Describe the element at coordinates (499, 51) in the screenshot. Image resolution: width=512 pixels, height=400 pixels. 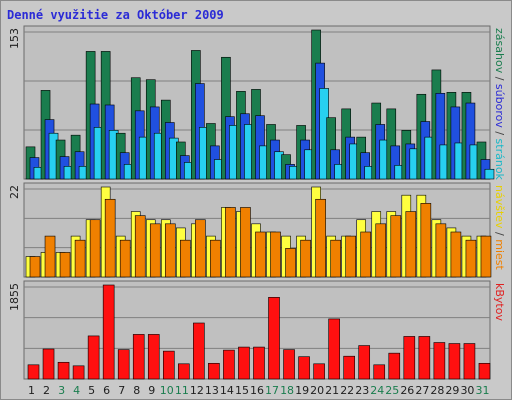
I see `legend-part-0: zásahov` at that location.